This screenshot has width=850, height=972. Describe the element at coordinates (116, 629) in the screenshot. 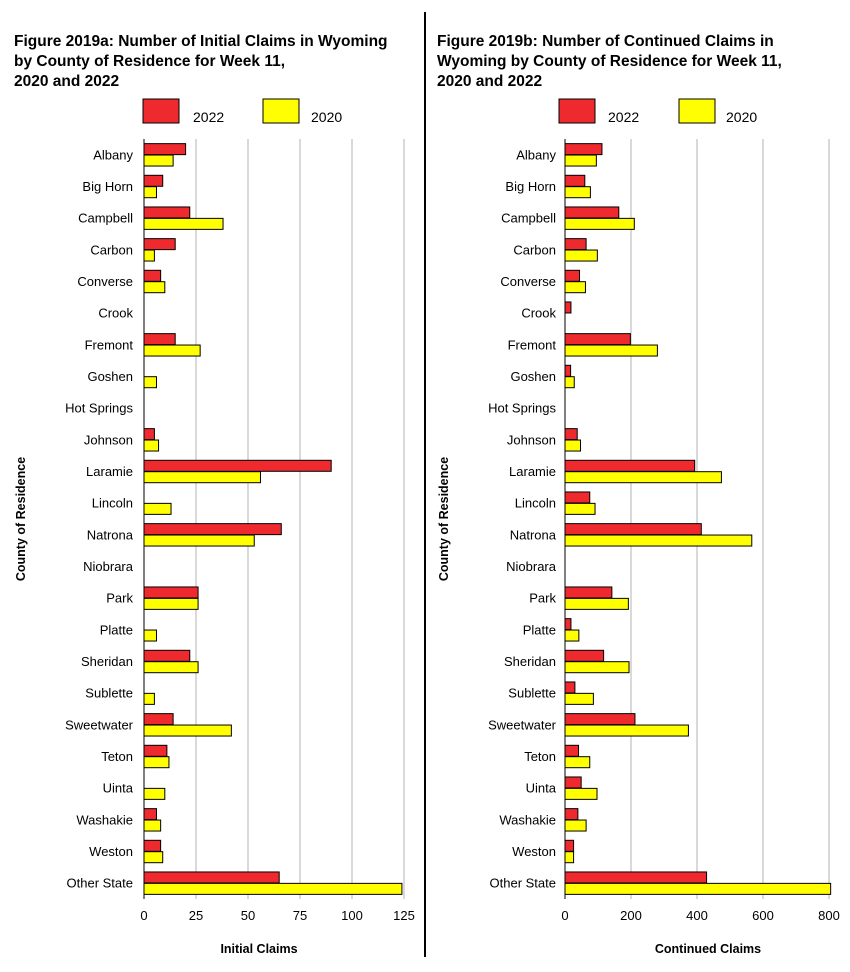

I see `category-label-a: Platte` at that location.